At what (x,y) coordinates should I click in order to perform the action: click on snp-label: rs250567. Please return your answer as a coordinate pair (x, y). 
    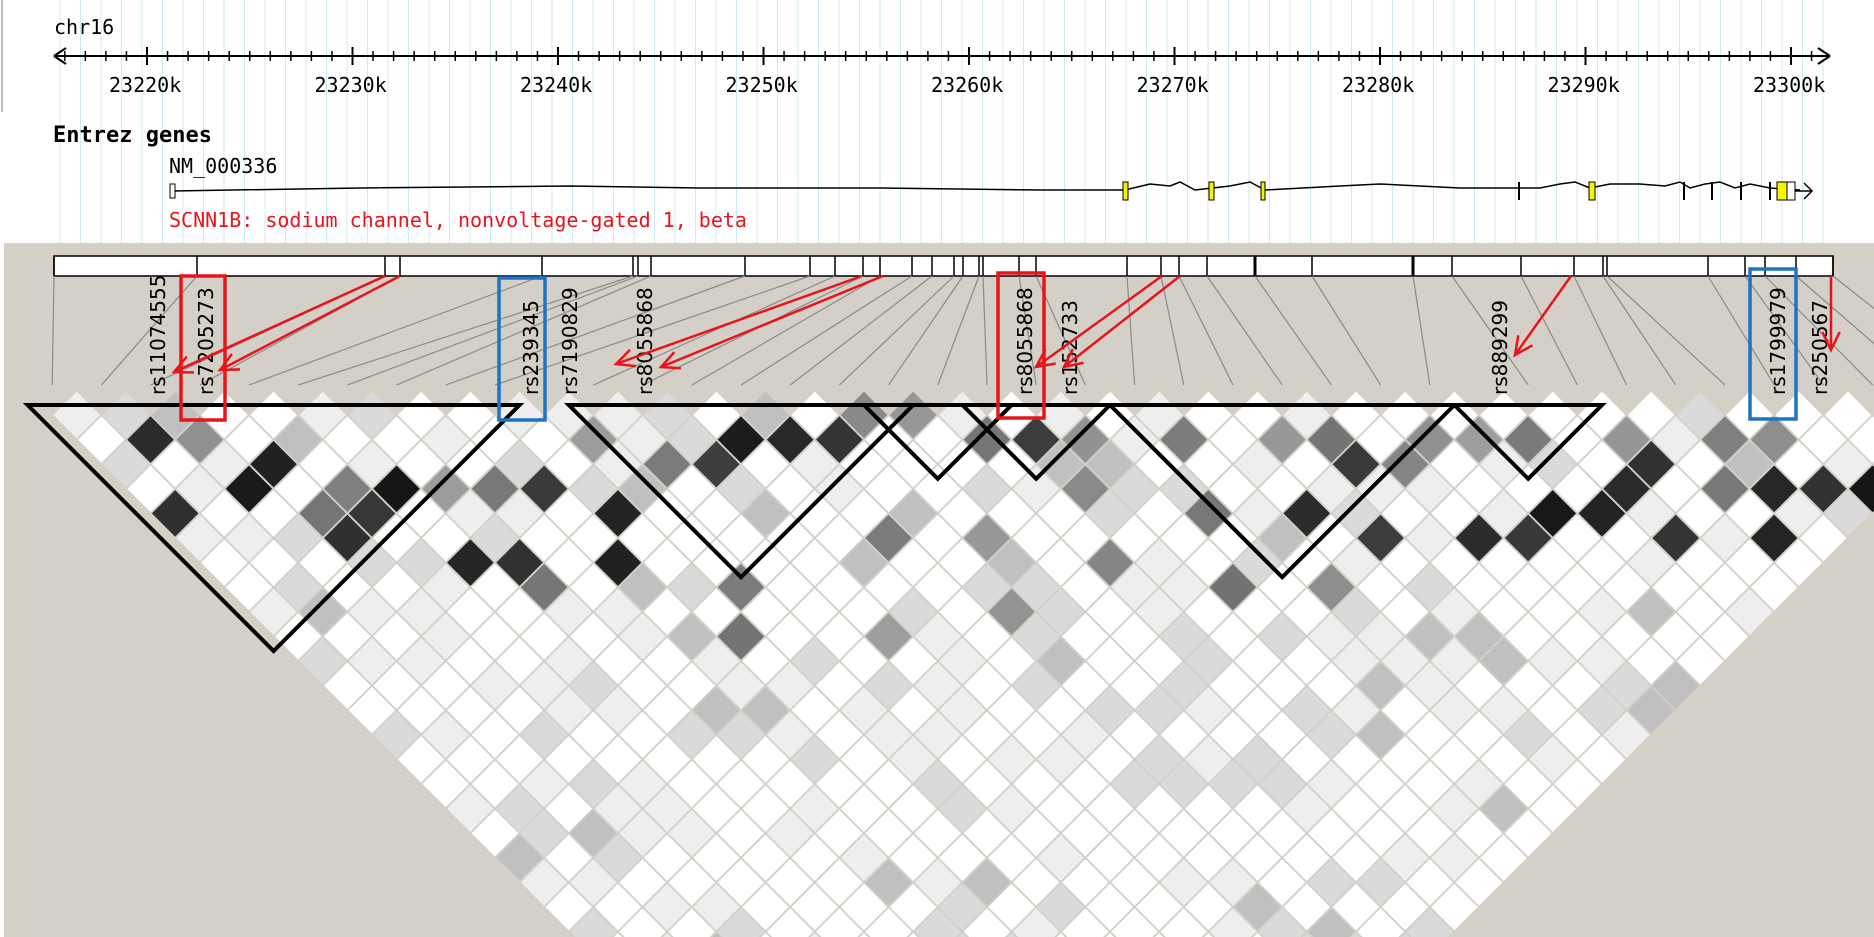
    Looking at the image, I should click on (1820, 347).